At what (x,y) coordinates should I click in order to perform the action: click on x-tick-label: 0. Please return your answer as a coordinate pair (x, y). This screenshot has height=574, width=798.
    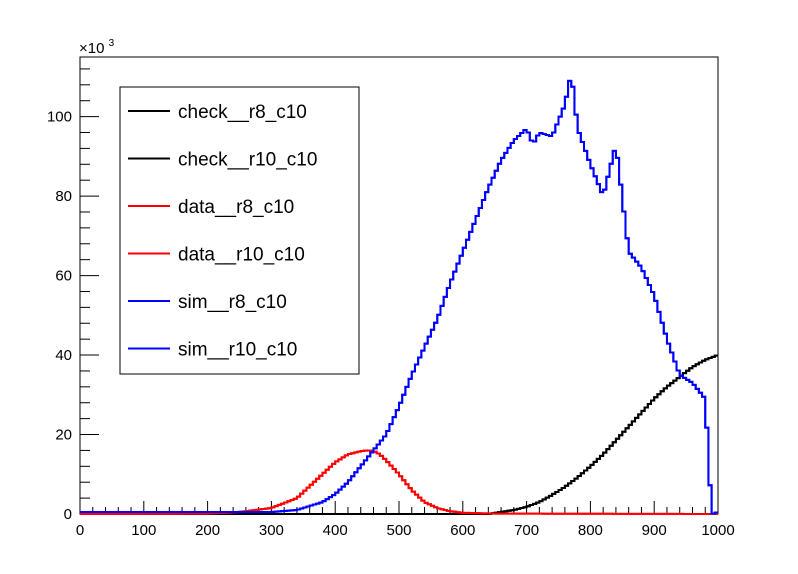
    Looking at the image, I should click on (80, 530).